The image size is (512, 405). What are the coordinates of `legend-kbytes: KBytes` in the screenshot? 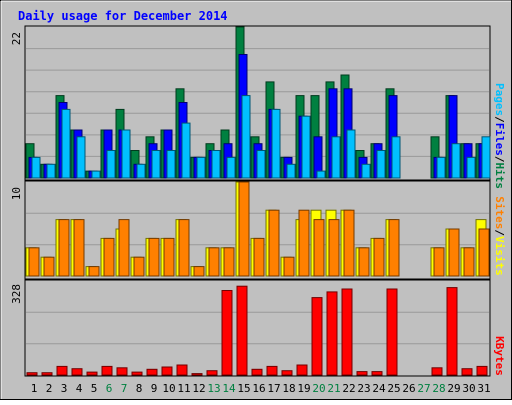 It's located at (499, 356).